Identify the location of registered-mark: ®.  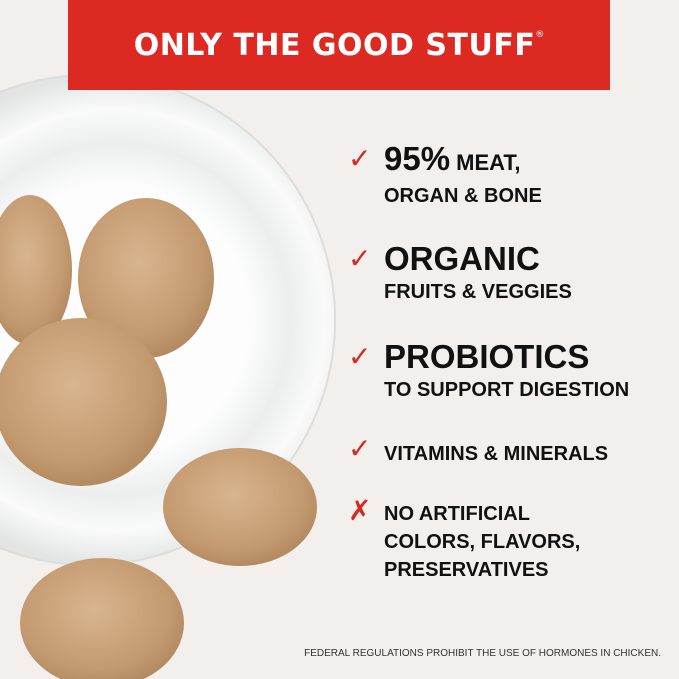
(540, 35).